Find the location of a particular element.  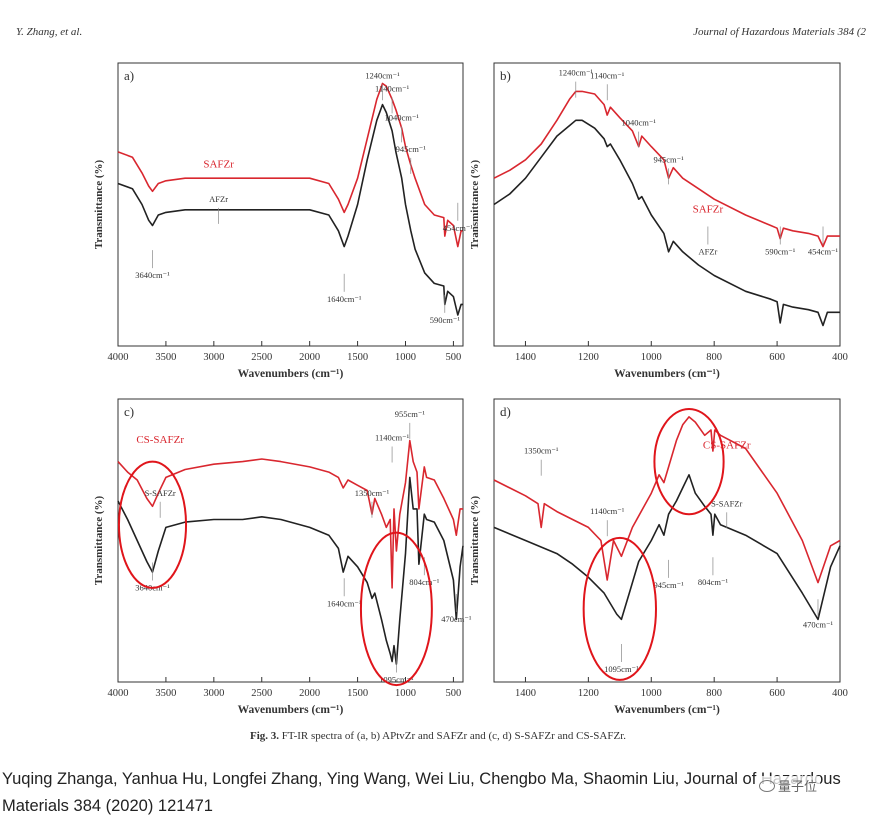

x-tick-label: 3500 is located at coordinates (165, 693).